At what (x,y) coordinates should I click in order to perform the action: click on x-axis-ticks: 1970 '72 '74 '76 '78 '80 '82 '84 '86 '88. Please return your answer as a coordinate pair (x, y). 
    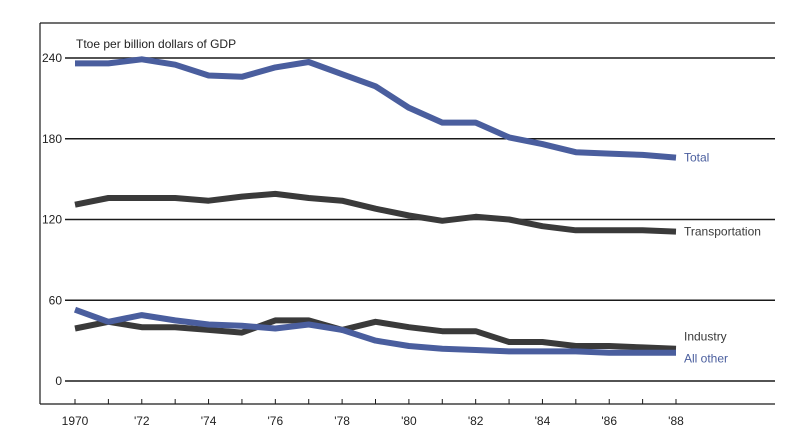
    Looking at the image, I should click on (373, 413).